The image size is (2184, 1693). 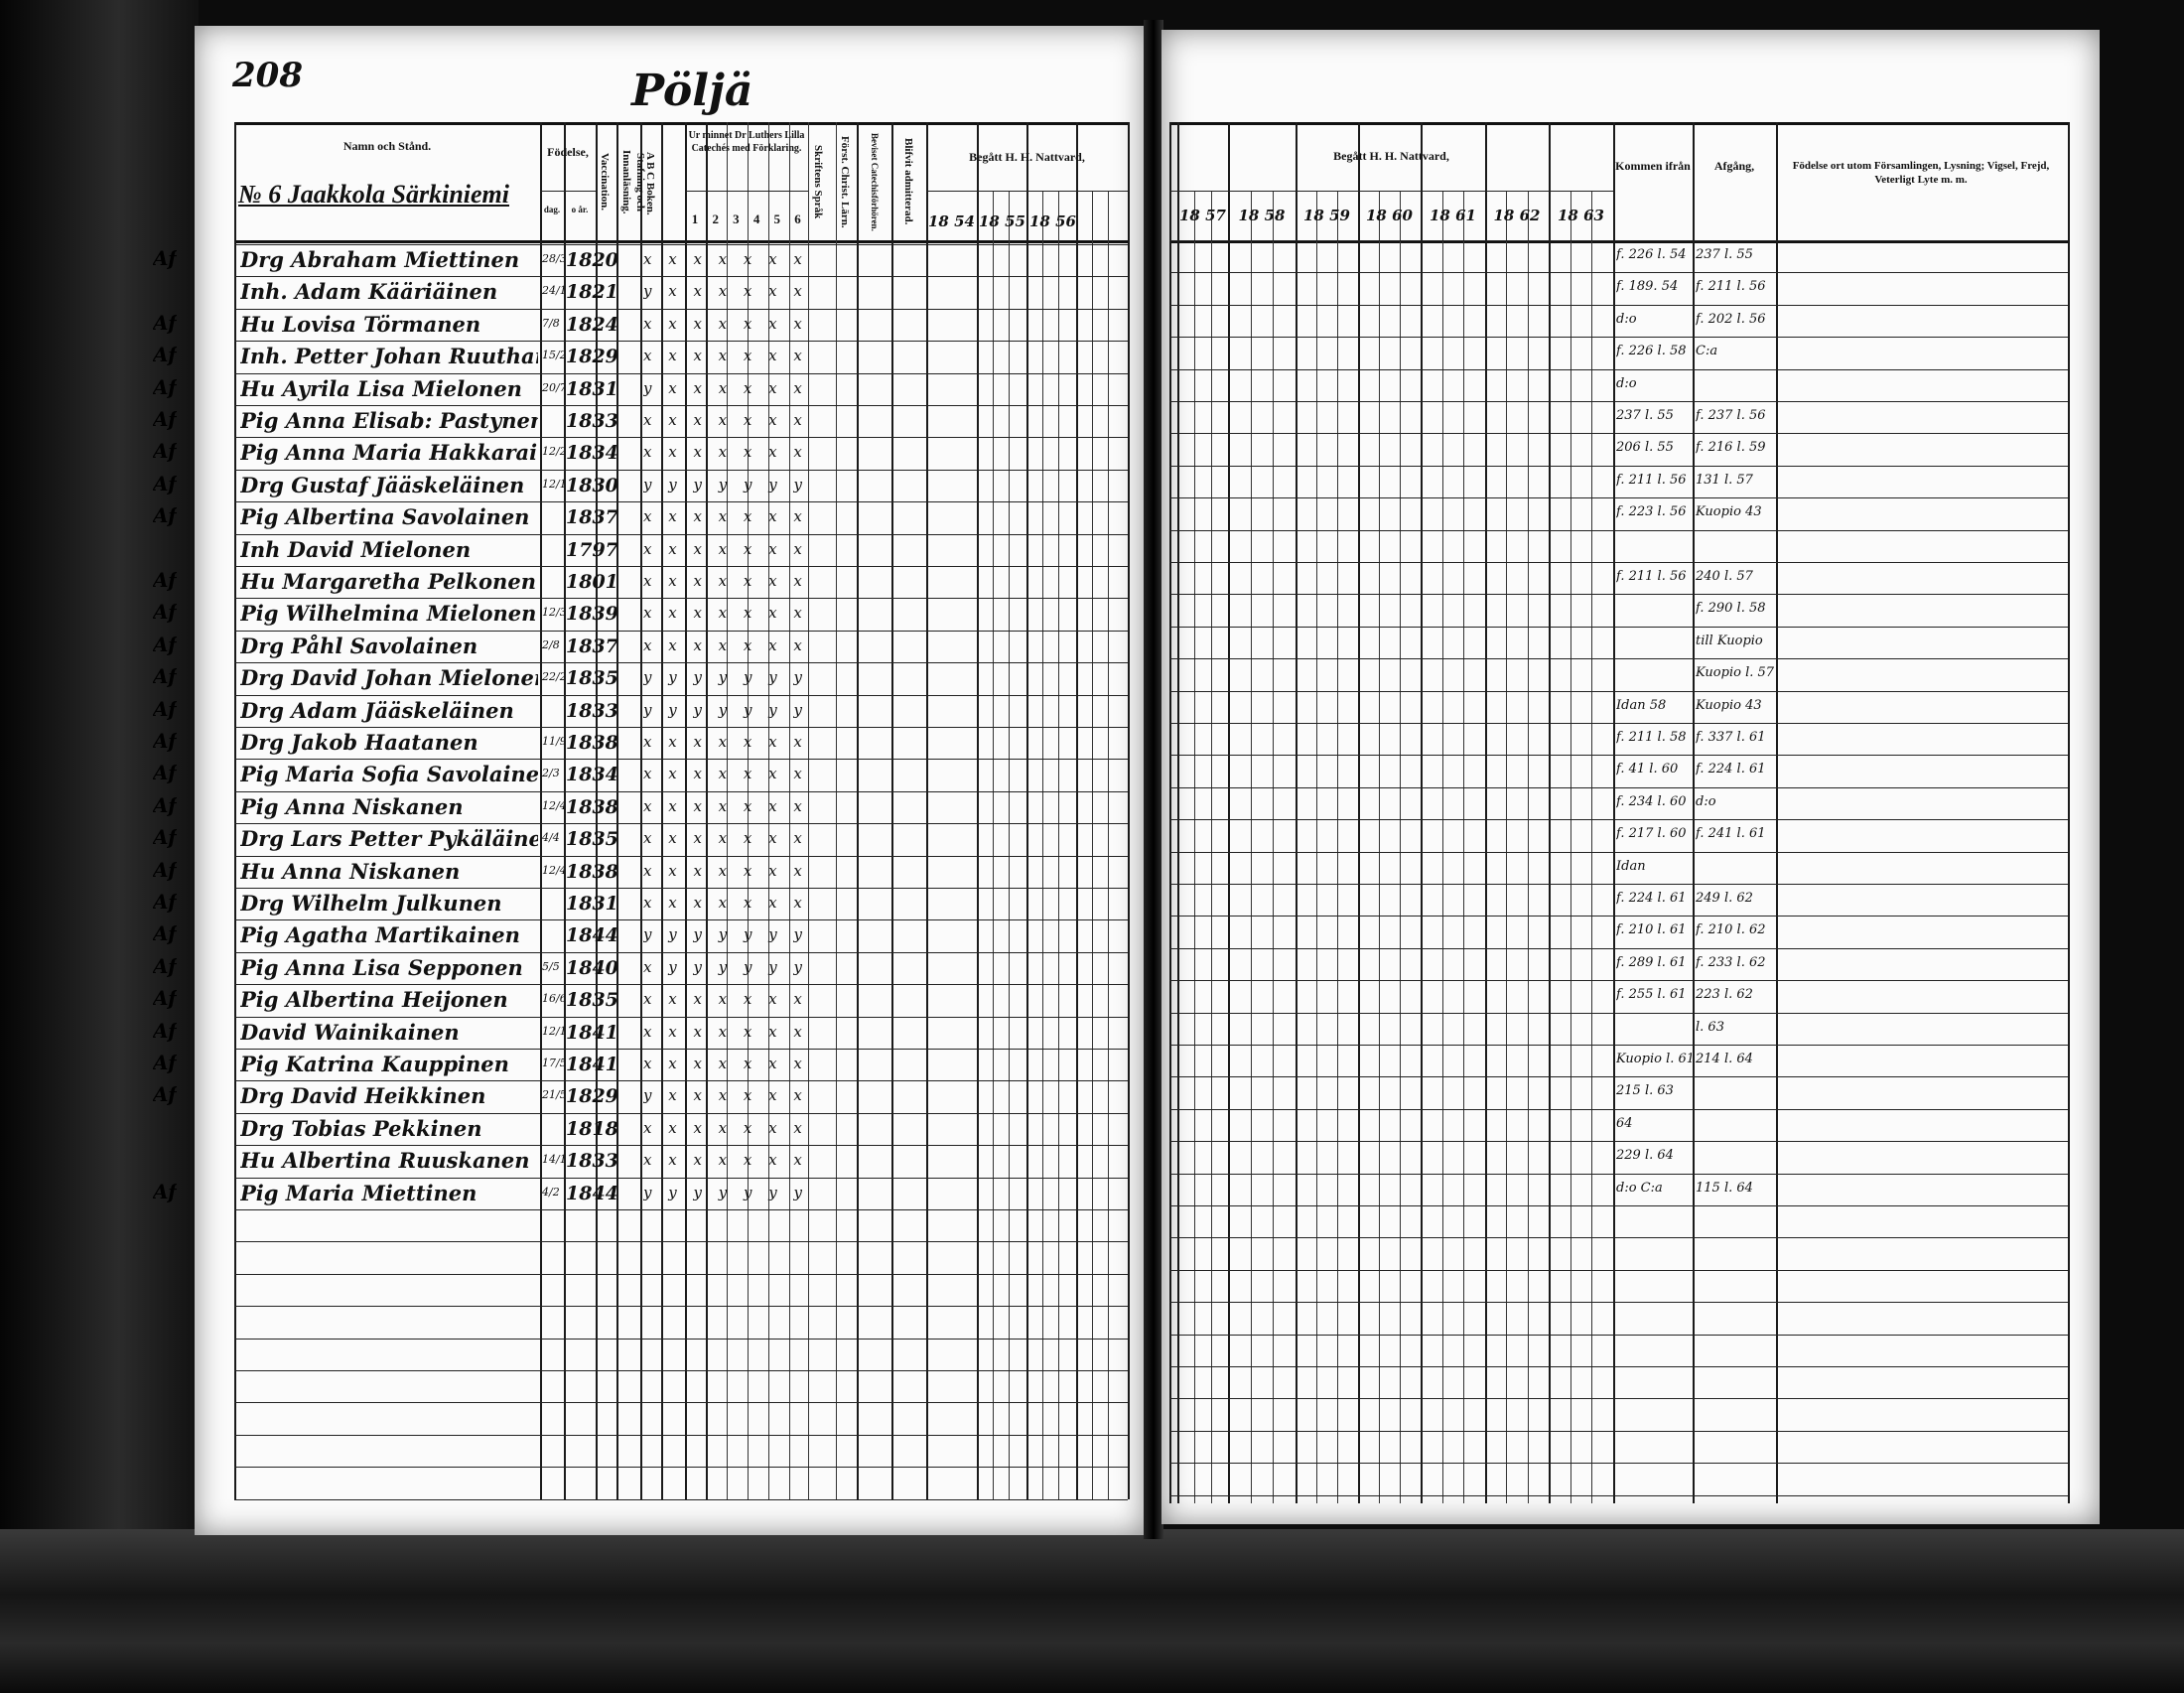 I want to click on table-row: Inh David Mielonen 1797 x x x x x x x, so click(x=670, y=550).